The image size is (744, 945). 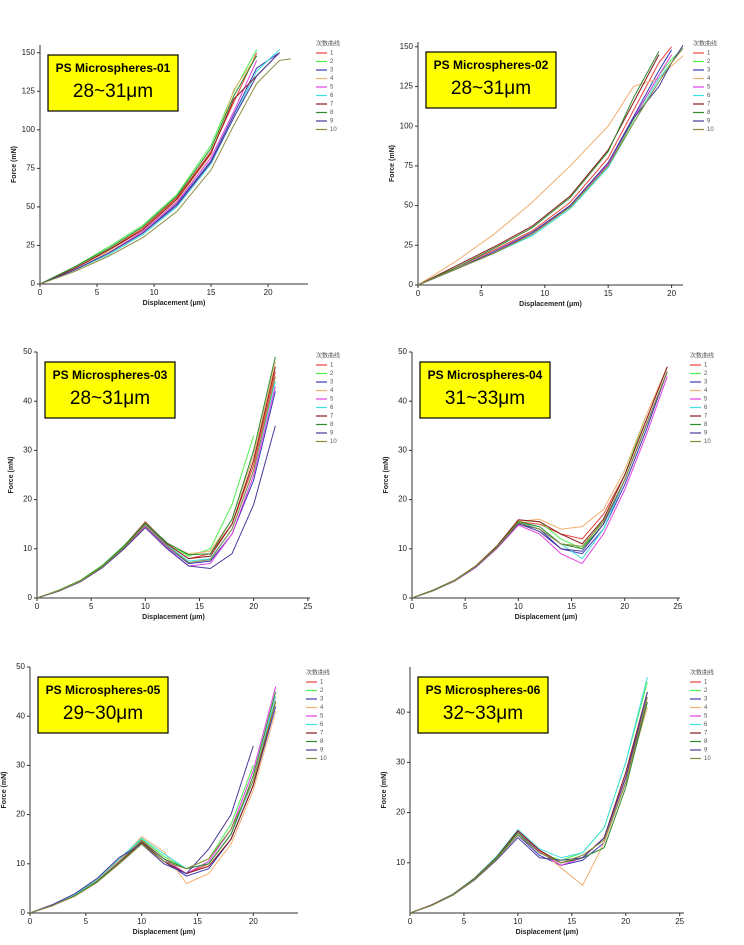 I want to click on y-tick-label: 10, so click(x=402, y=548).